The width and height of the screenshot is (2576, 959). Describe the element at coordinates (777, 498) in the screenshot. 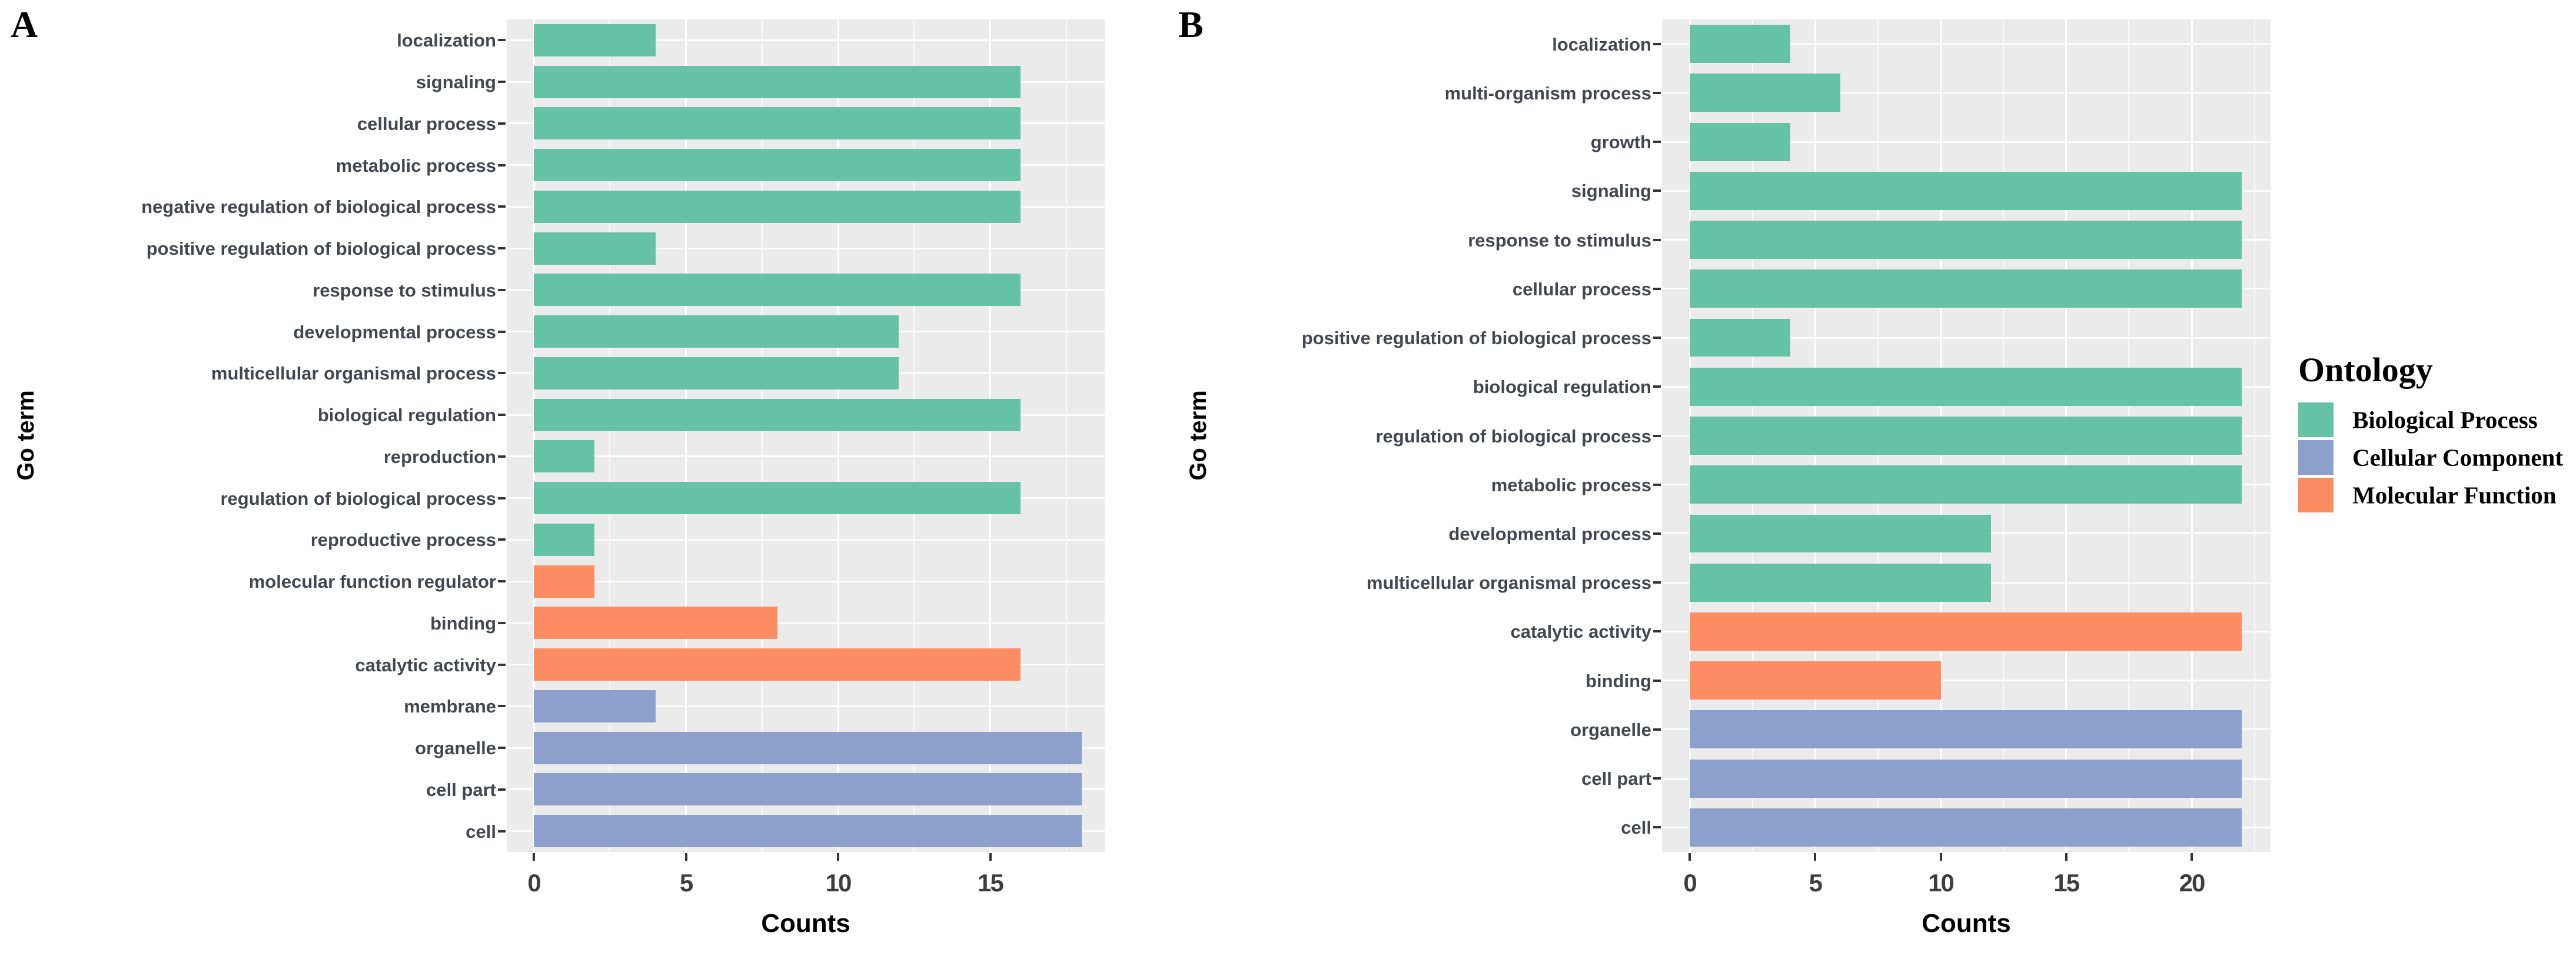

I see `bar-regulation-of-biological-process` at that location.